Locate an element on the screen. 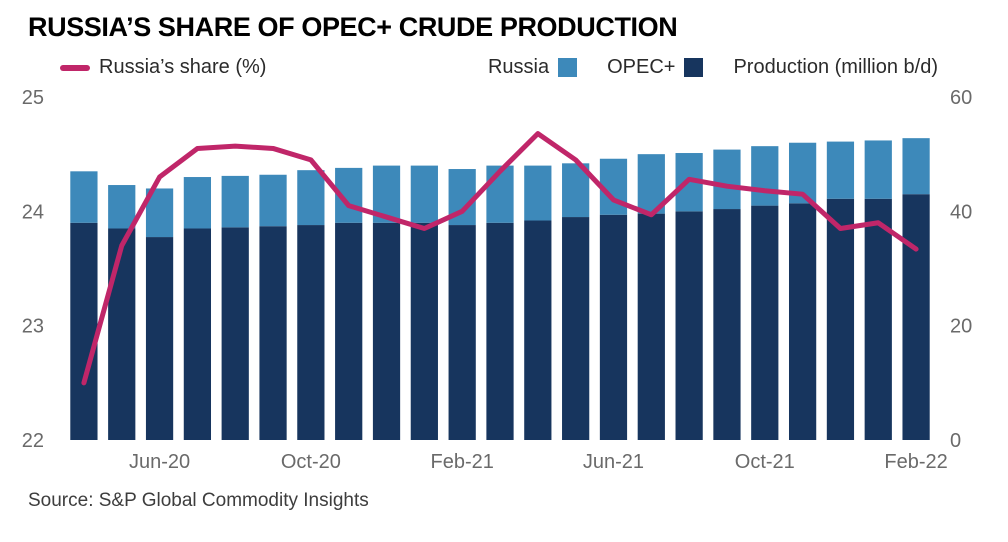 This screenshot has width=1008, height=542. legend-item-production: Production (million b/d) is located at coordinates (835, 67).